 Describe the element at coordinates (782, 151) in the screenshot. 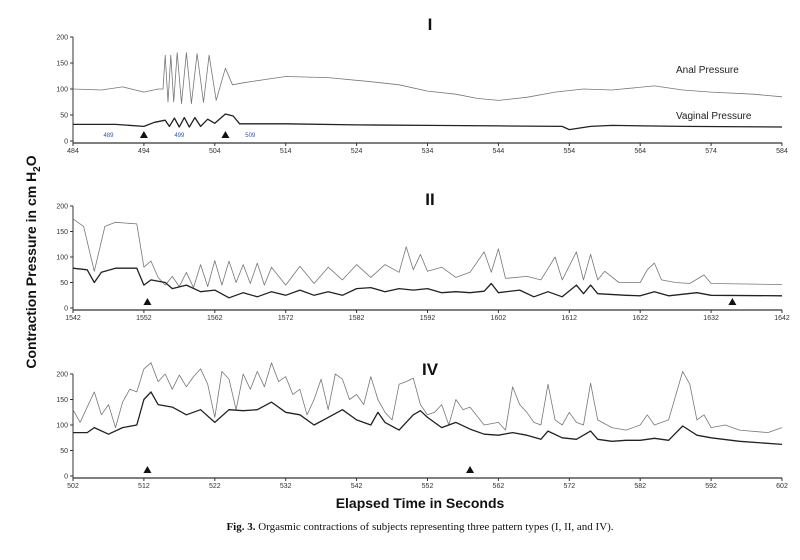

I see `x-tick-label: 584` at that location.